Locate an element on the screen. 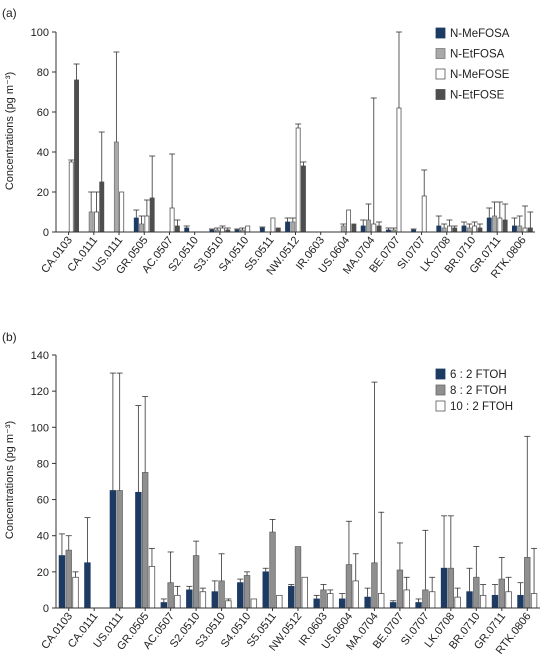 This screenshot has height=666, width=560. legend-label: 10 : 2 FTOH is located at coordinates (481, 407).